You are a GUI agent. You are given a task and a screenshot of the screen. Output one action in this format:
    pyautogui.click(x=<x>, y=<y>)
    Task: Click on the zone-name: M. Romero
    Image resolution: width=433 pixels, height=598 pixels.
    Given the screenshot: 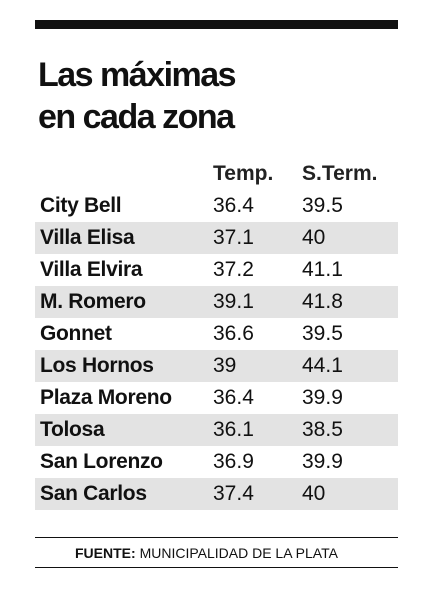 What is the action you would take?
    pyautogui.click(x=93, y=301)
    